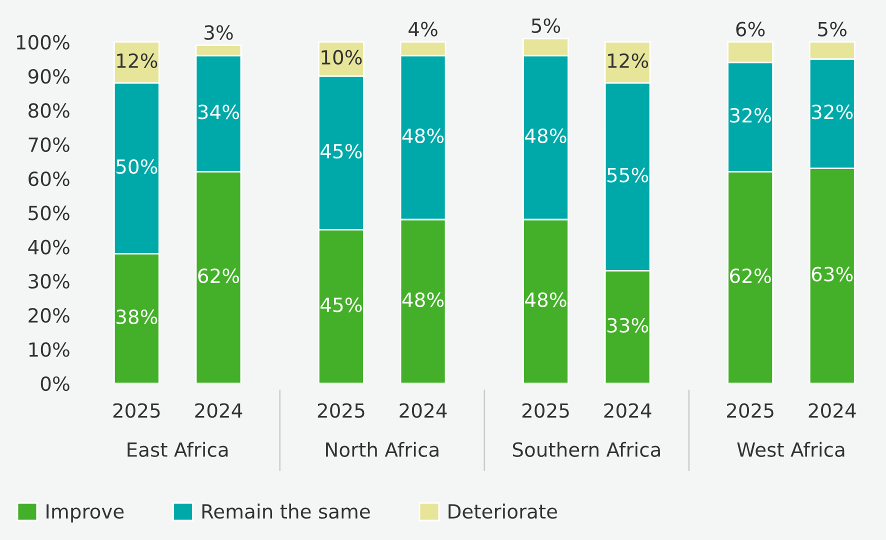  What do you see at coordinates (49, 247) in the screenshot?
I see `y-tick-label: 40%` at bounding box center [49, 247].